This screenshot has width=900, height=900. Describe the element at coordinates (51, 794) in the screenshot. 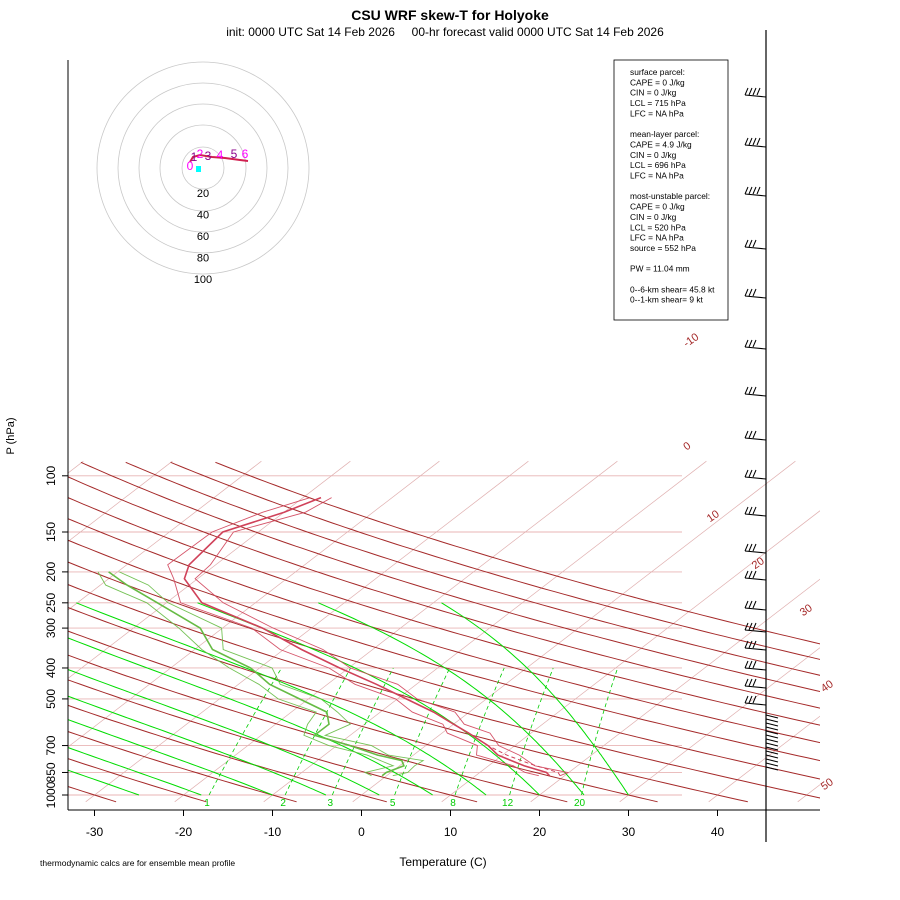

I see `y-tick-label: 1000` at that location.